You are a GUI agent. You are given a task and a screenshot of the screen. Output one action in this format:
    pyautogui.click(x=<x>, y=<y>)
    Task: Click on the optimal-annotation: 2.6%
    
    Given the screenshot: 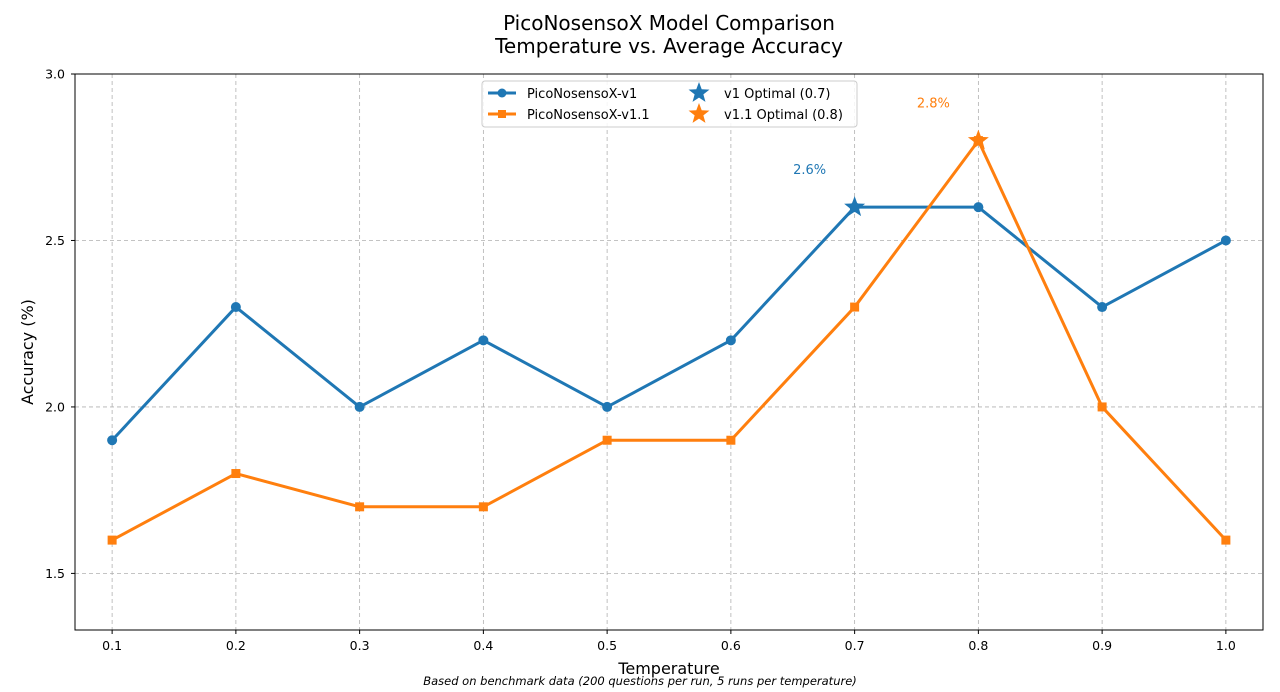 What is the action you would take?
    pyautogui.click(x=809, y=170)
    